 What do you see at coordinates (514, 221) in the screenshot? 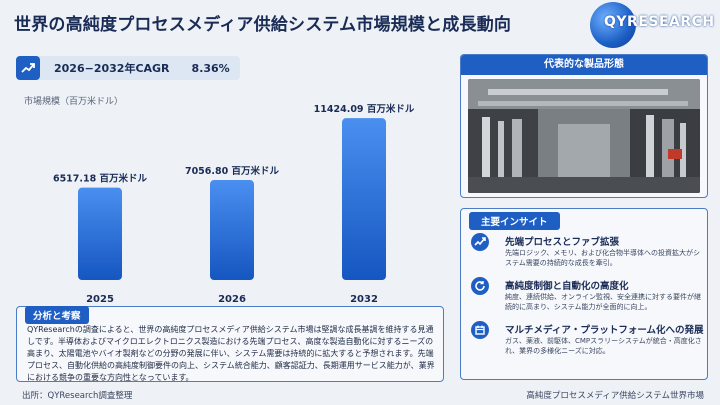
I see `insight-heading: 主要インサイト` at bounding box center [514, 221].